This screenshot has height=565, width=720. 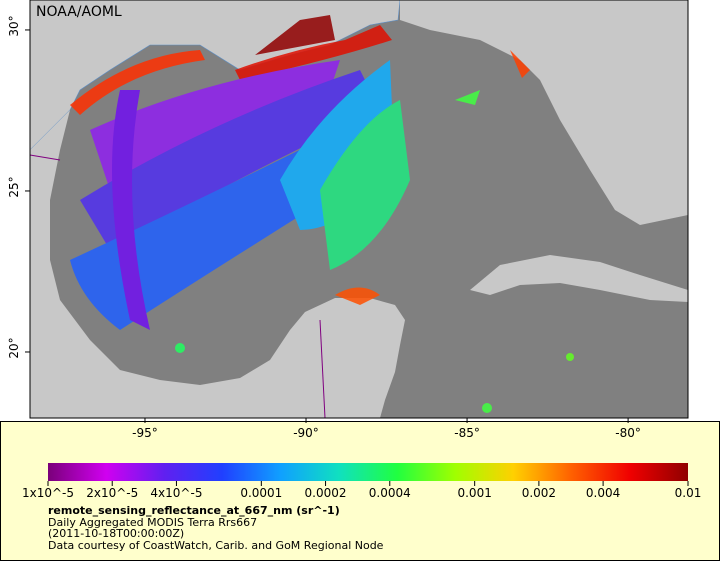 I want to click on colorbar-tick-label: 0.004, so click(x=603, y=493).